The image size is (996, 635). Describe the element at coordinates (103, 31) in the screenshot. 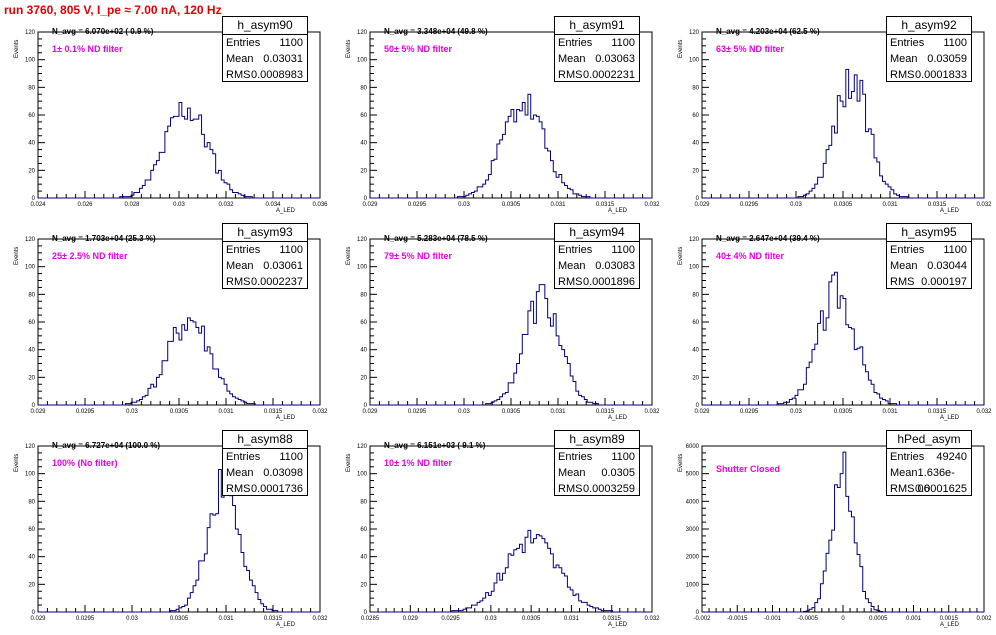

I see `navg-label: N_avg = 6.070e+02 ( 0.9 %)` at that location.